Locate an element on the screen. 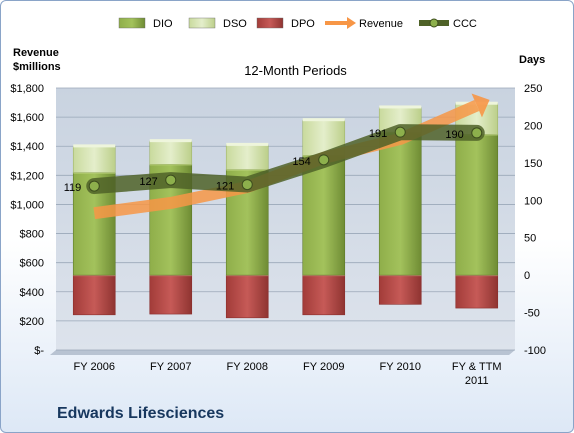 The image size is (574, 433). right-tick-label: 200 is located at coordinates (533, 126).